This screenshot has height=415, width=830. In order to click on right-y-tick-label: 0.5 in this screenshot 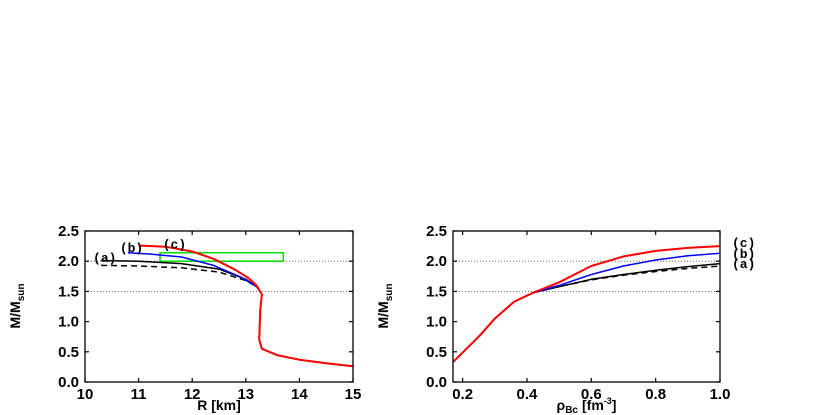, I will do `click(436, 352)`.